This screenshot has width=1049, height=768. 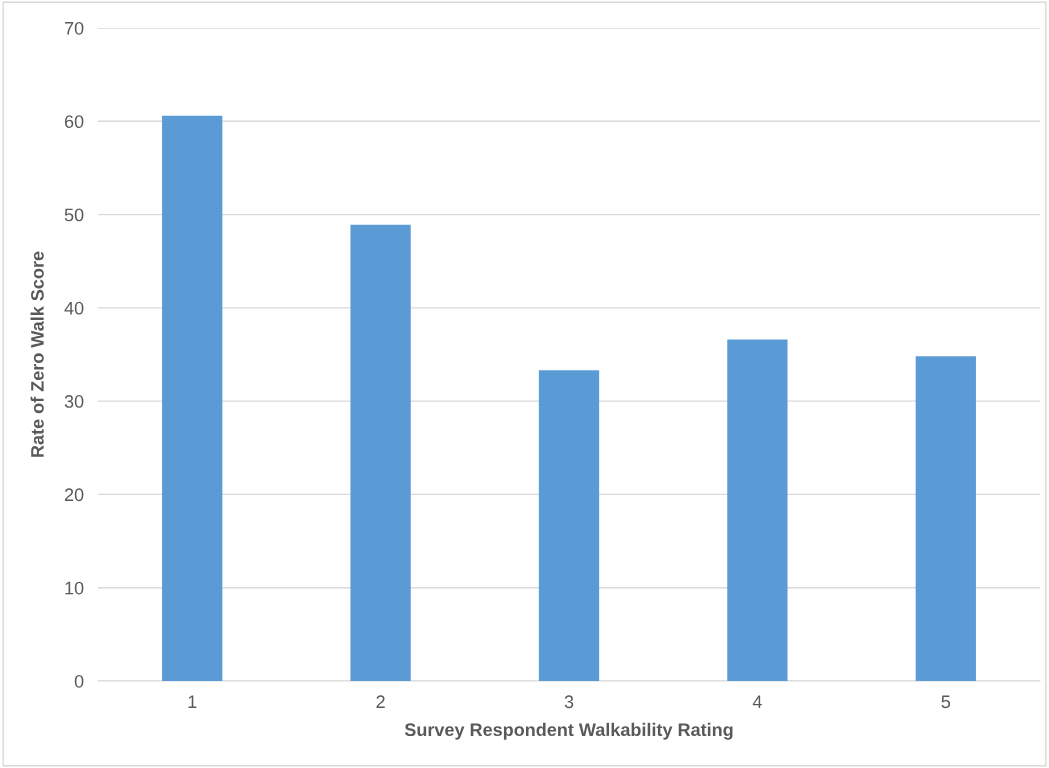 I want to click on x-tick-label: 1, so click(x=192, y=701).